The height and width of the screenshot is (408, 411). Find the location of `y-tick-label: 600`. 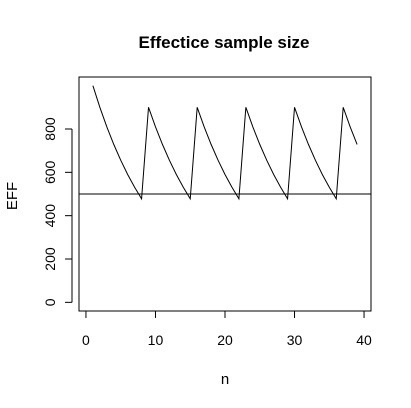

y-tick-label: 600 is located at coordinates (50, 172).